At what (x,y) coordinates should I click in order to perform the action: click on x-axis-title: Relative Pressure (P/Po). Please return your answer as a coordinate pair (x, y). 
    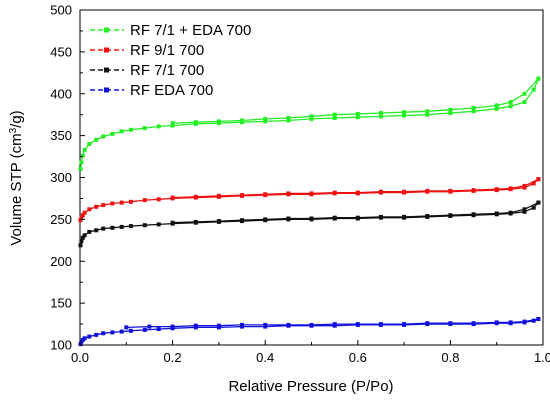
    Looking at the image, I should click on (310, 386).